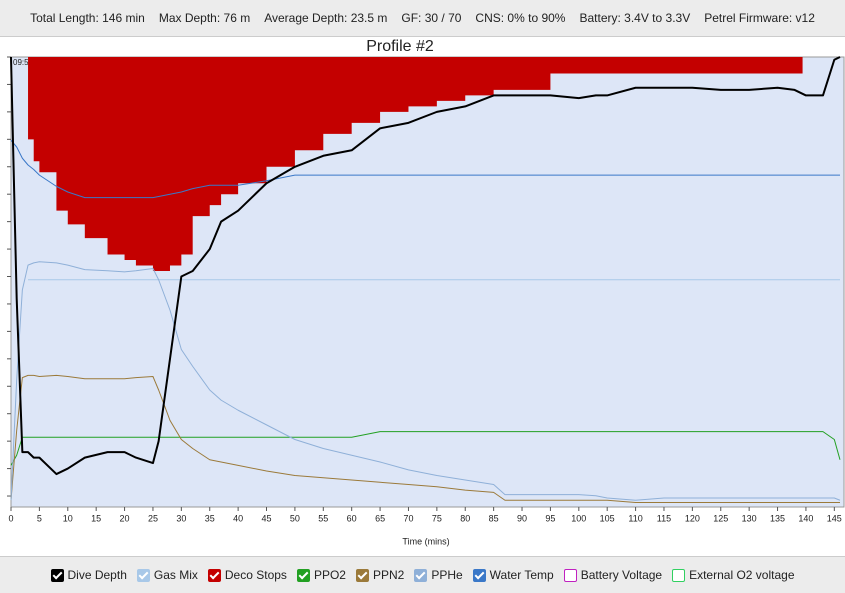  Describe the element at coordinates (380, 518) in the screenshot. I see `x-tick-label: 65` at that location.